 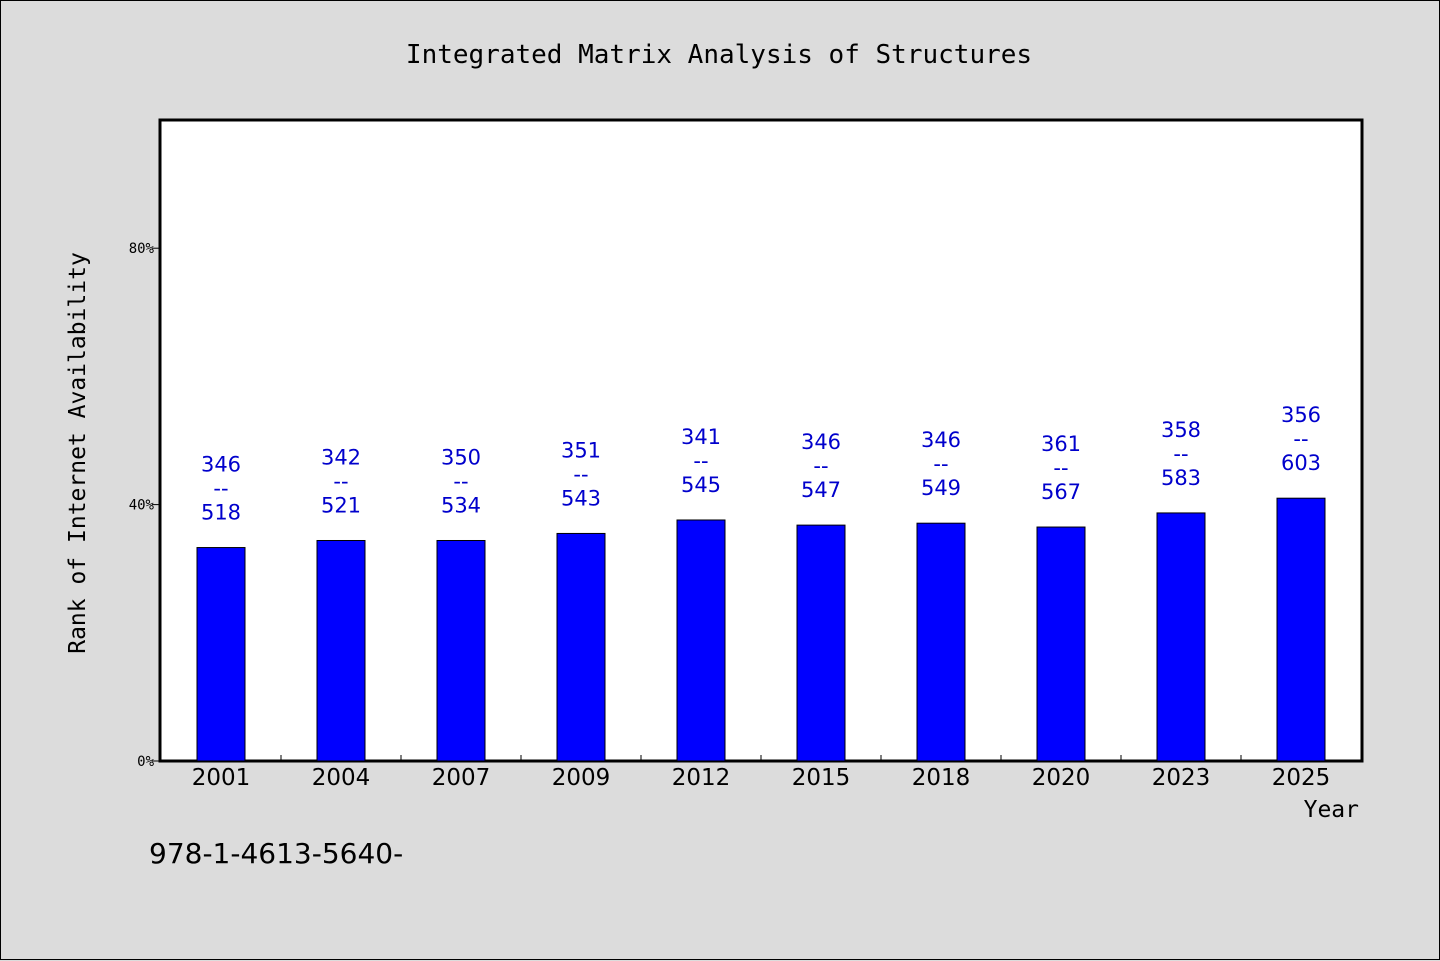 I want to click on bar-value-label-top: 350, so click(x=461, y=457).